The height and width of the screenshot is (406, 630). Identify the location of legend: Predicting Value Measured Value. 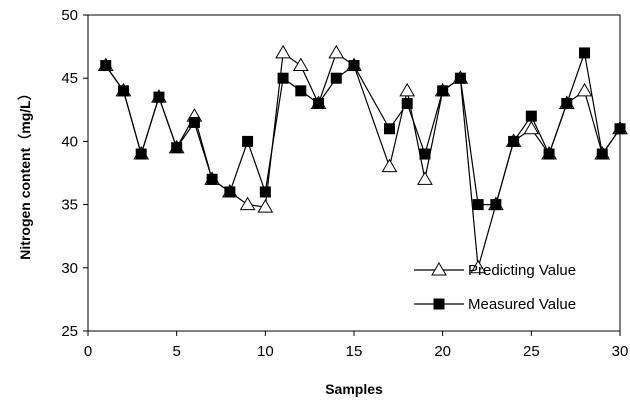
(495, 287).